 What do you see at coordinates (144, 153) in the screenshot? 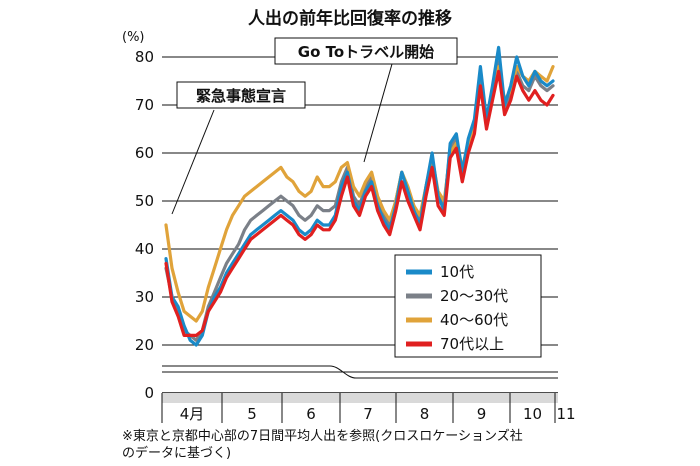
I see `y-tick-60: 60` at bounding box center [144, 153].